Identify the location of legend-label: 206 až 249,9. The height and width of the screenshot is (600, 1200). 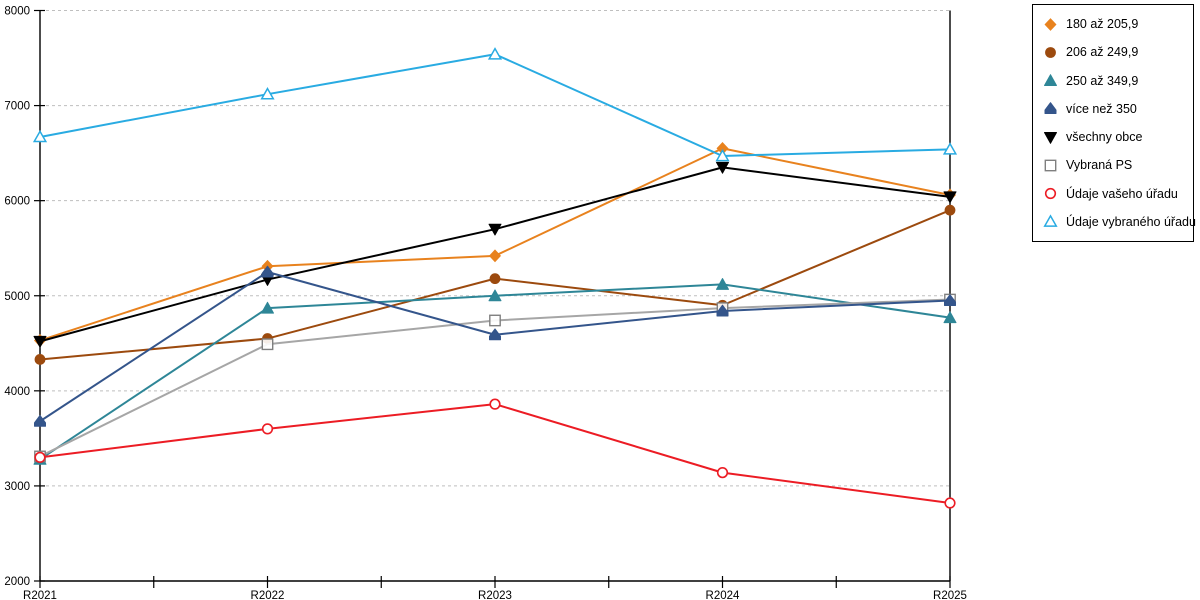
(1102, 52).